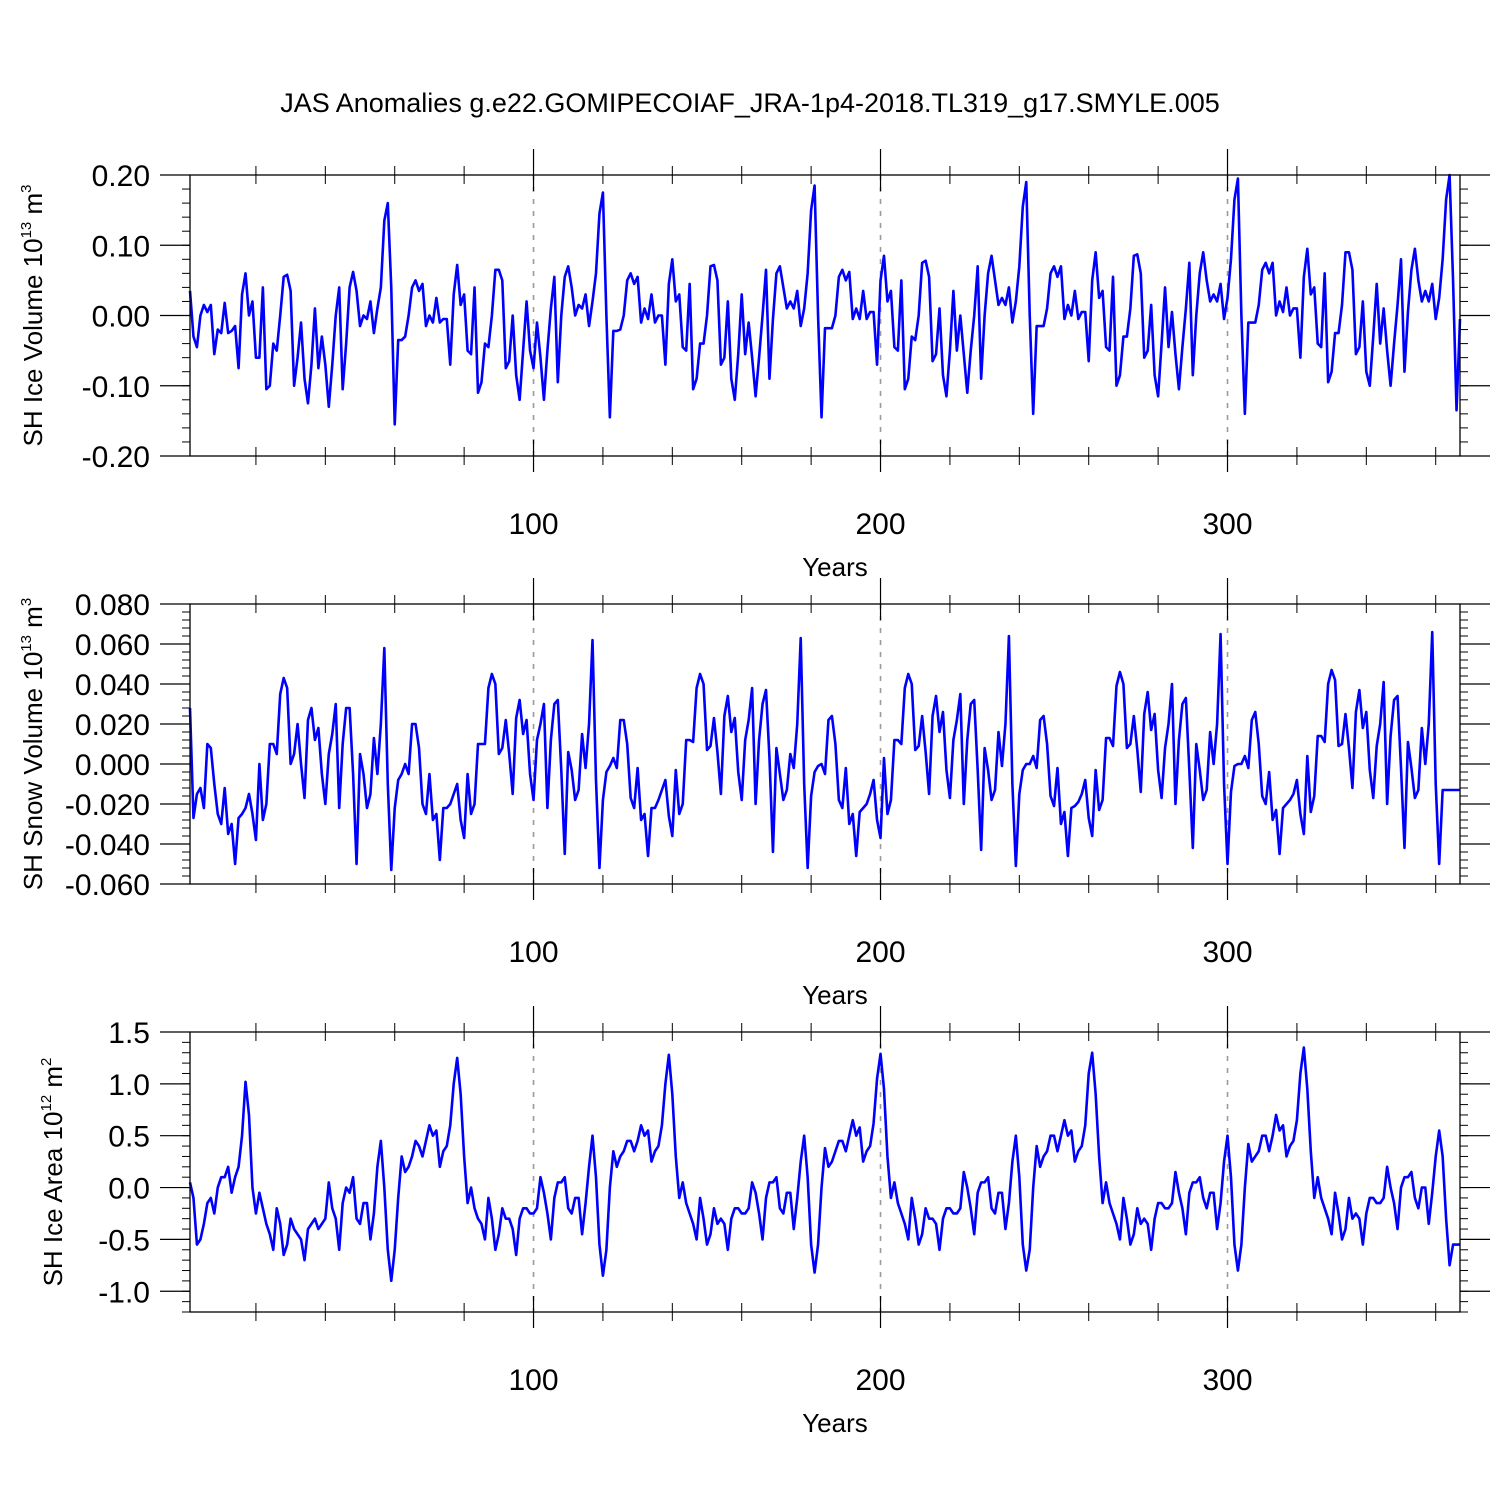  I want to click on y-tick-label: 0.10, so click(121, 246).